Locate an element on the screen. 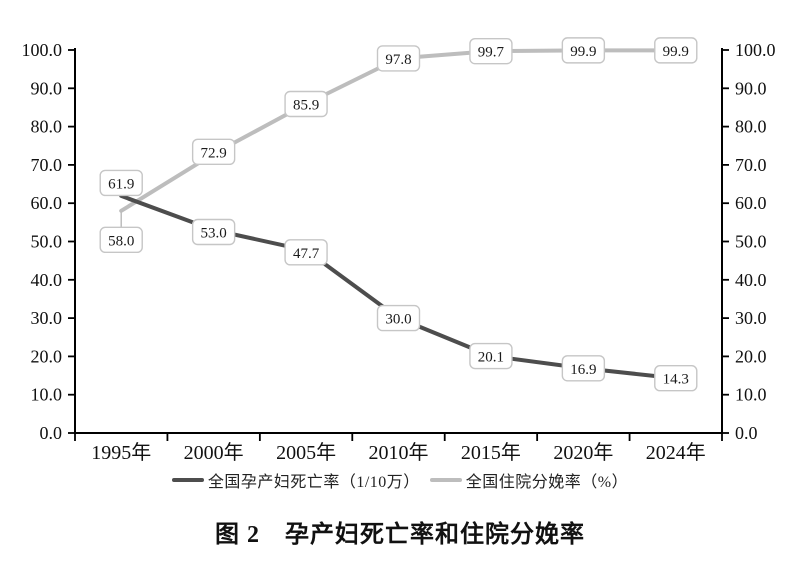  y-tick-label-left: 50.0 is located at coordinates (47, 242).